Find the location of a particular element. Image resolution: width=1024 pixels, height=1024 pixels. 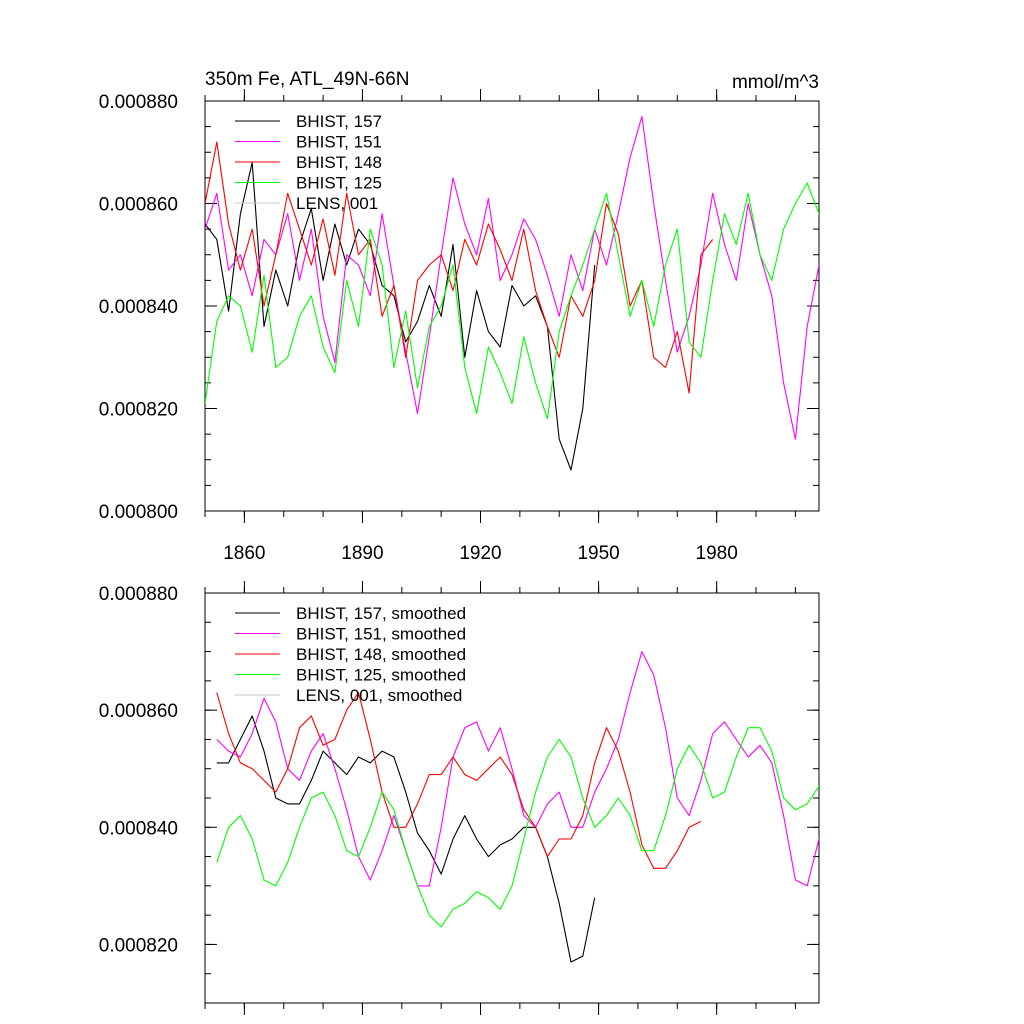

y-tick-label: 0.000800 is located at coordinates (138, 512).